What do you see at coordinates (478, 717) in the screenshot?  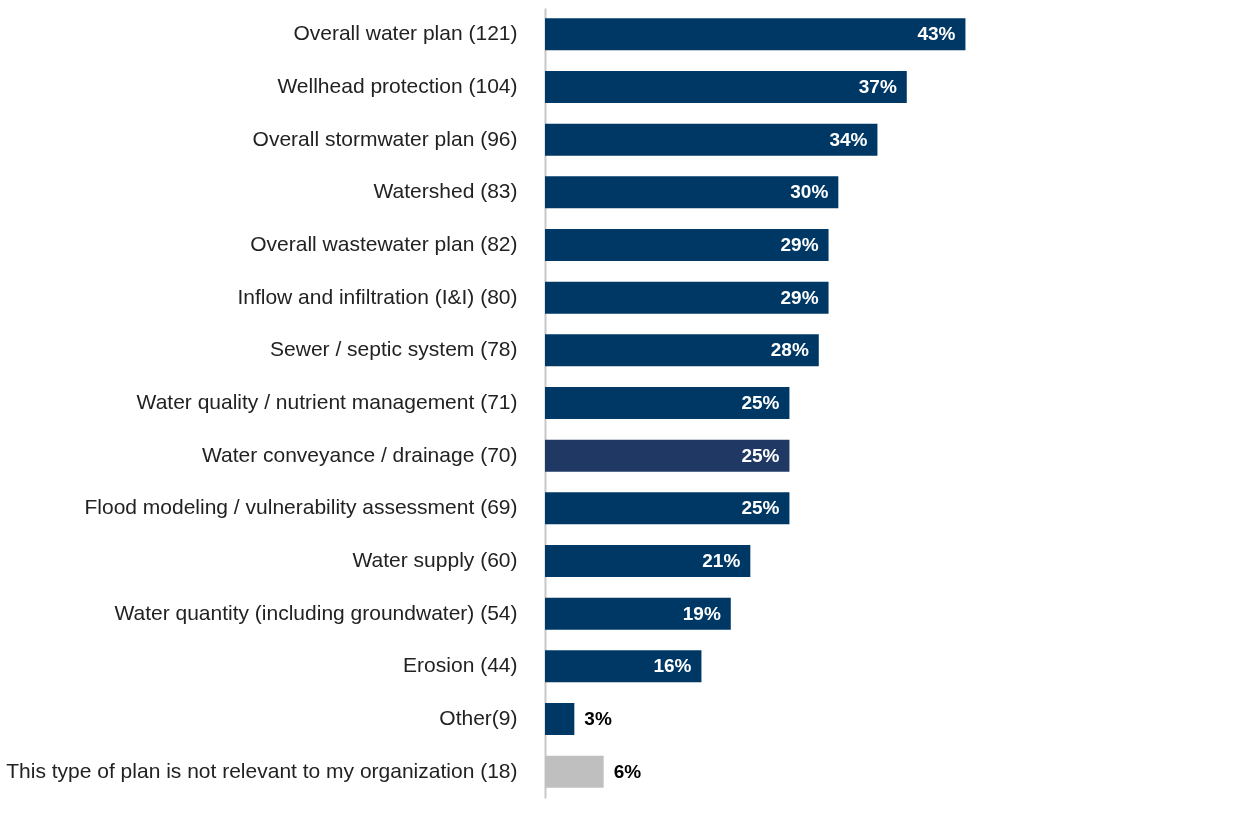 I see `y-tick-label: Other(9)` at bounding box center [478, 717].